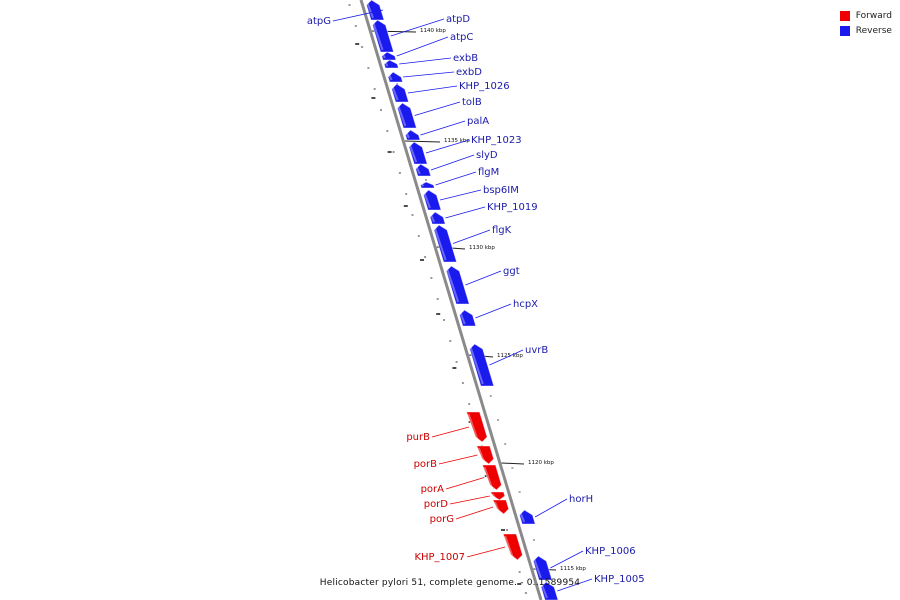 Image resolution: width=900 pixels, height=600 pixels. Describe the element at coordinates (497, 496) in the screenshot. I see `gene-arrow-porD` at that location.